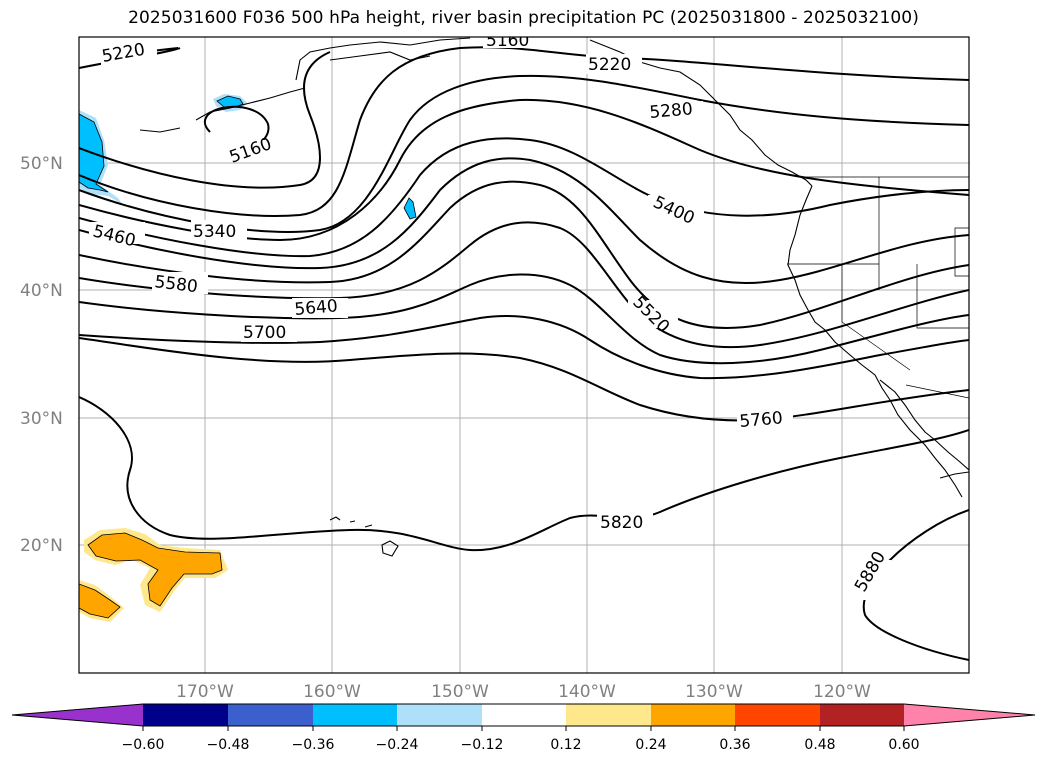  Describe the element at coordinates (460, 692) in the screenshot. I see `lon-label: 150°W` at that location.